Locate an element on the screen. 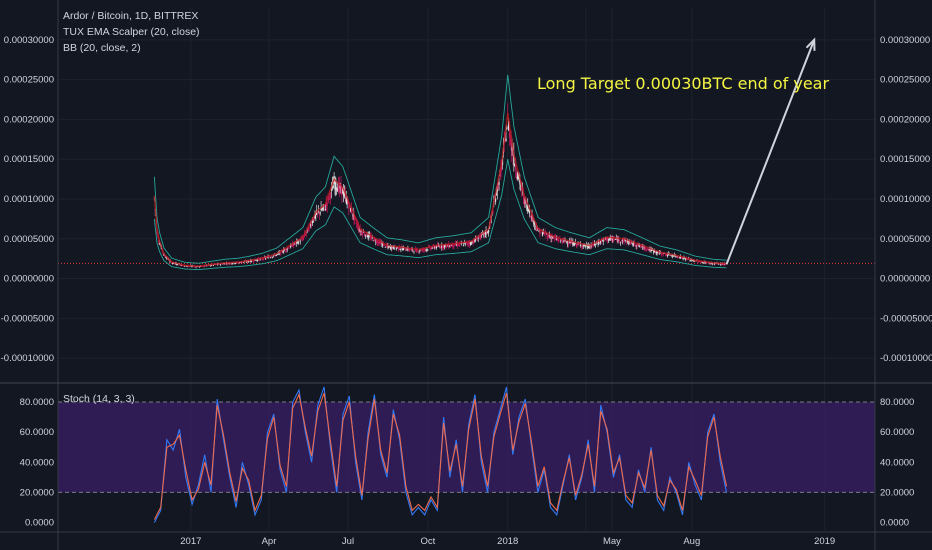  x-tick-label: May is located at coordinates (612, 541).